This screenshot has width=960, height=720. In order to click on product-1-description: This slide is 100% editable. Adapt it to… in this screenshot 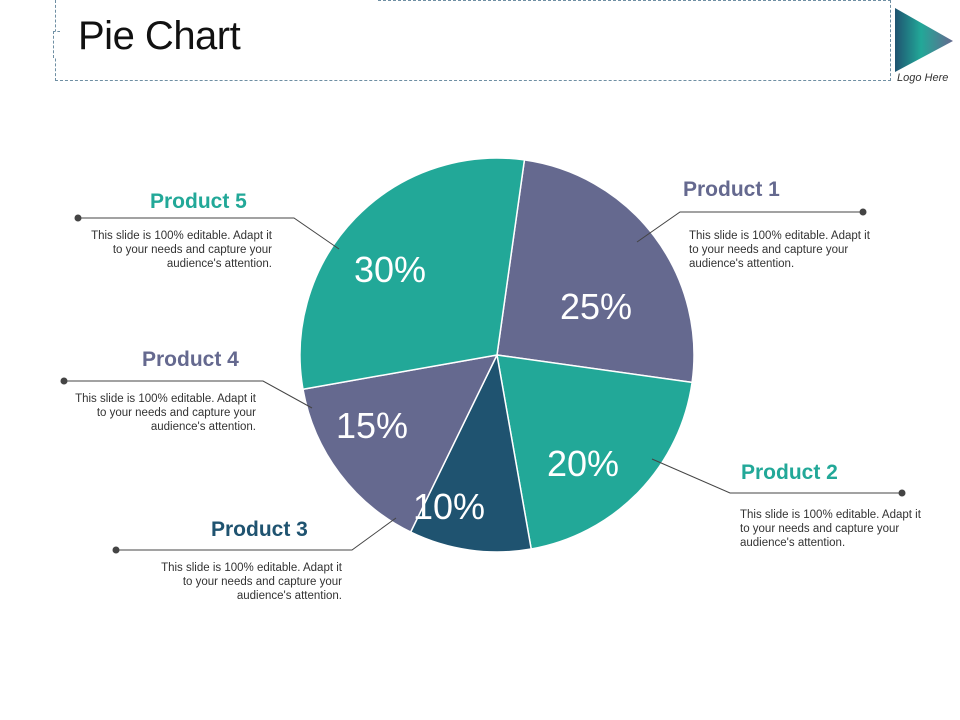, I will do `click(779, 250)`.